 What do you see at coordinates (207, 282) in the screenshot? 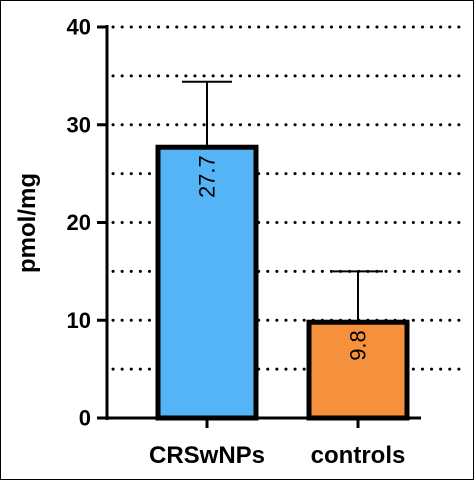
I see `bar-CRSwNPs` at bounding box center [207, 282].